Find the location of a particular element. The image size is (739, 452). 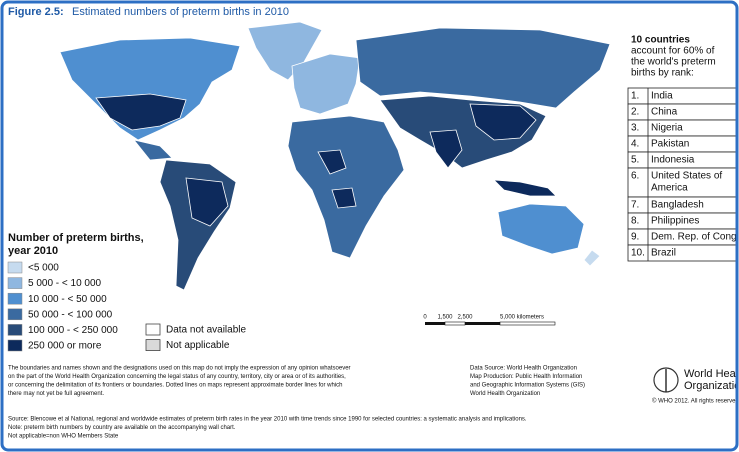

europe is located at coordinates (326, 84).